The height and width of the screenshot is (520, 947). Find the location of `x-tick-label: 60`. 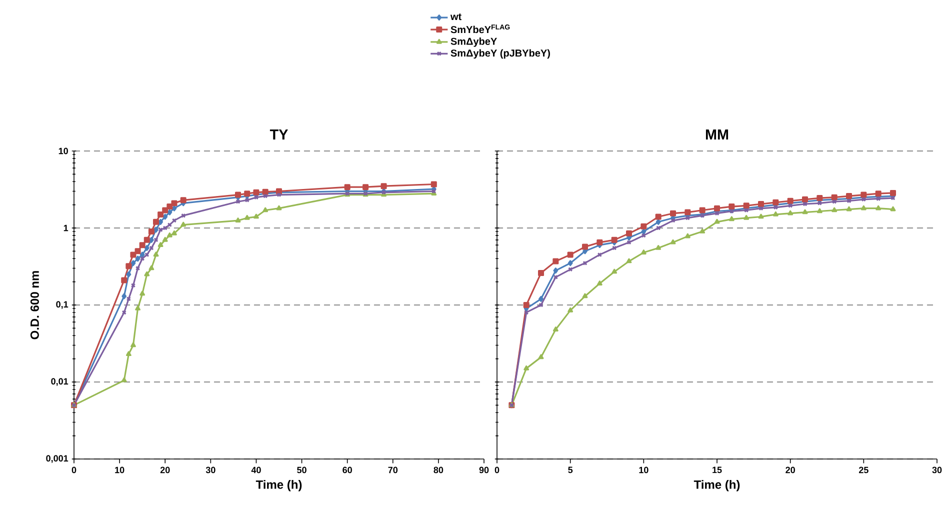

x-tick-label: 60 is located at coordinates (347, 470).